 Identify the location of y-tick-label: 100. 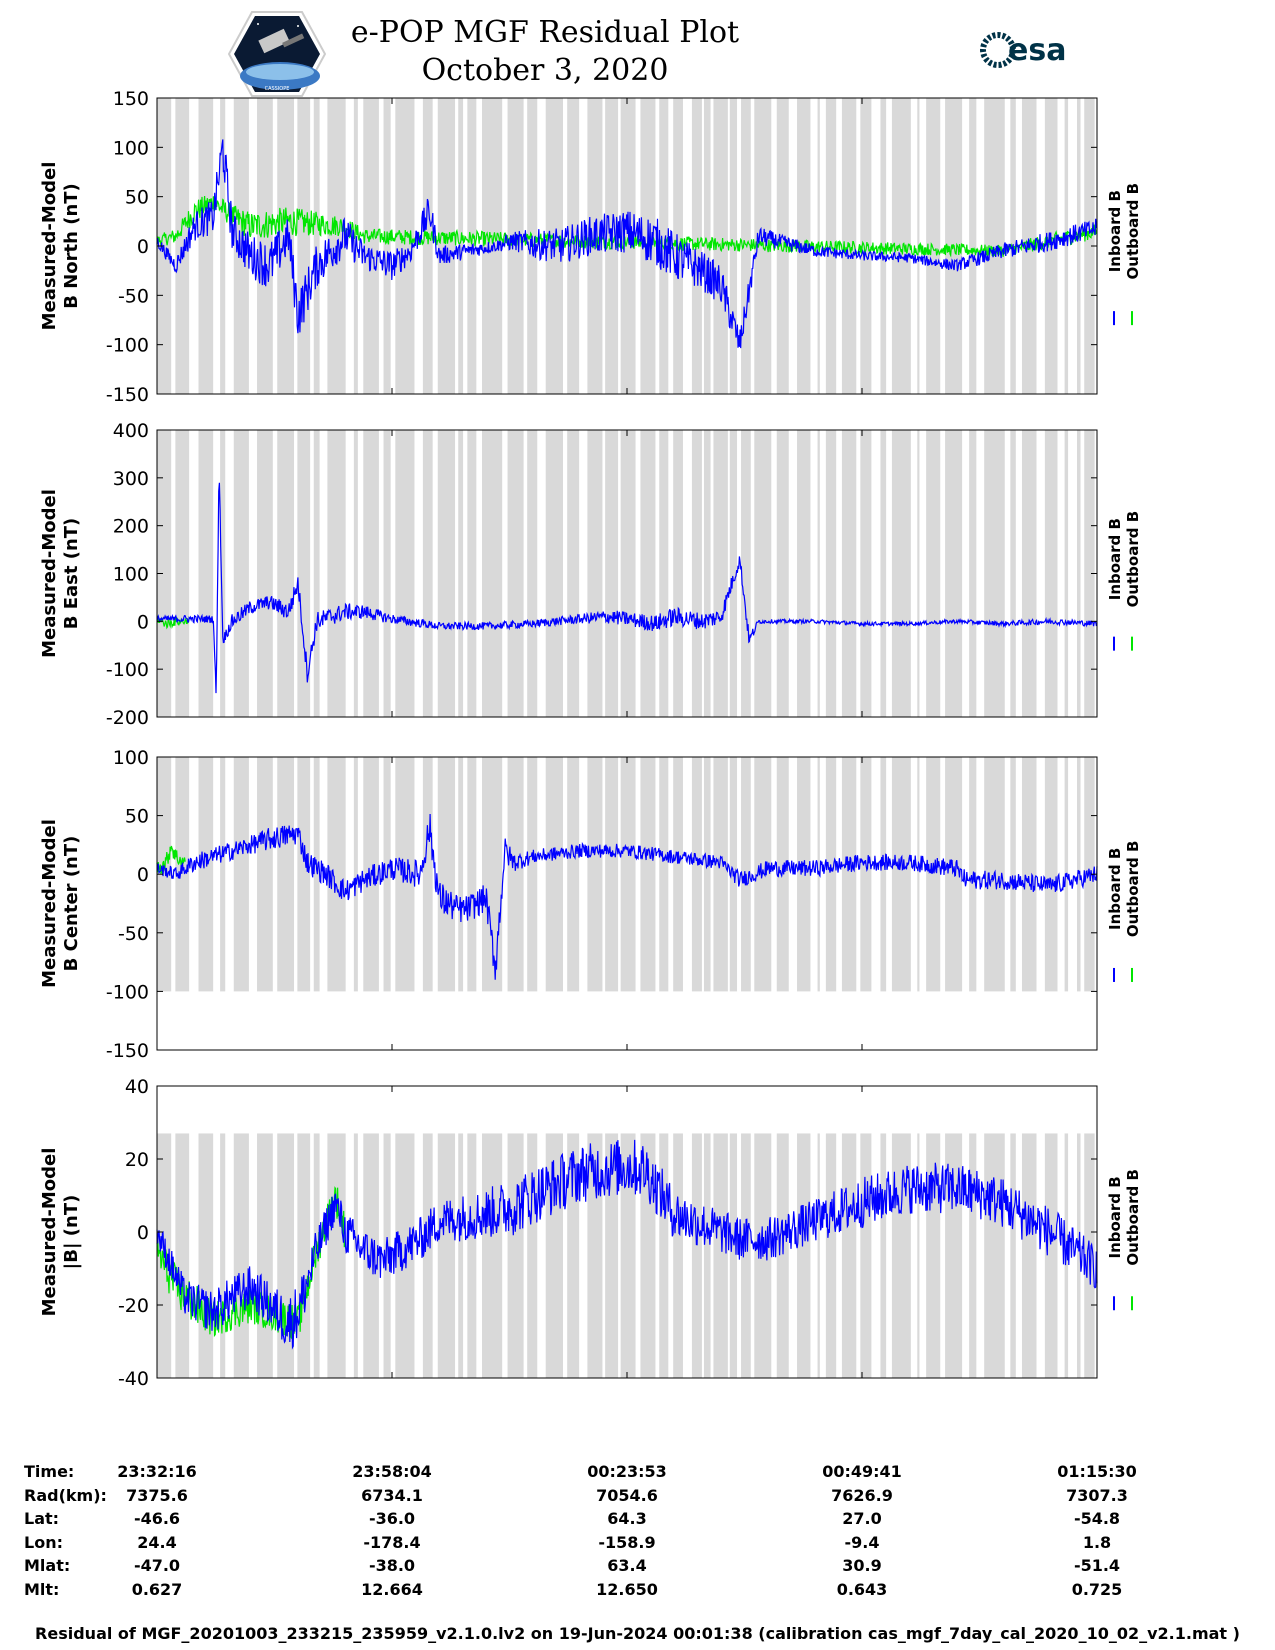
(131, 148).